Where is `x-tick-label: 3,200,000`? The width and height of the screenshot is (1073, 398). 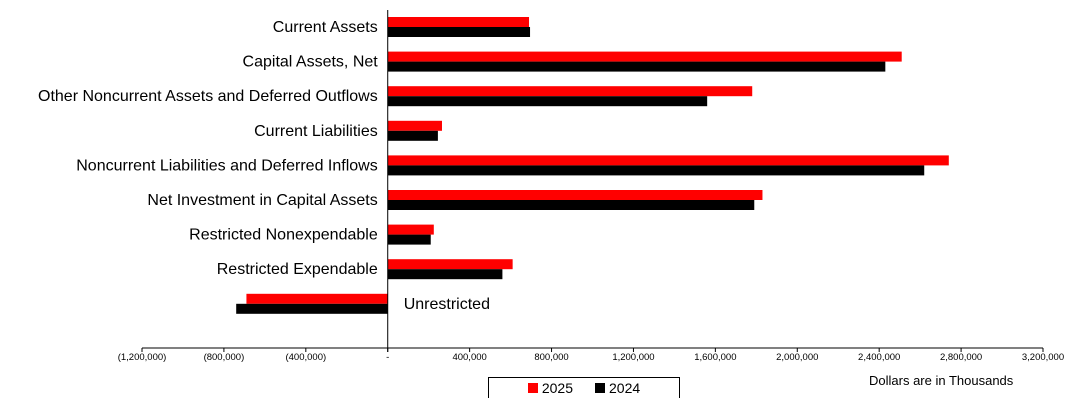 x-tick-label: 3,200,000 is located at coordinates (1043, 357).